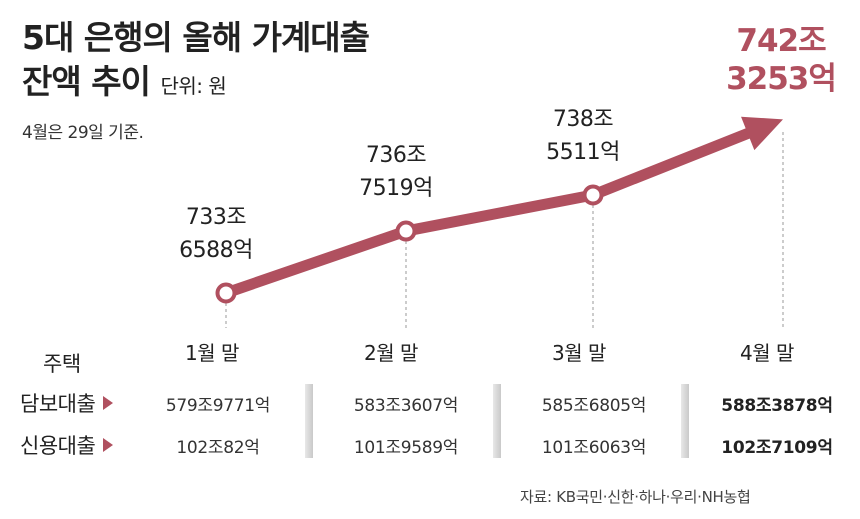 This screenshot has width=860, height=519. I want to click on chart-title-second-line: 잔액 추이 단위: 원, so click(124, 84).